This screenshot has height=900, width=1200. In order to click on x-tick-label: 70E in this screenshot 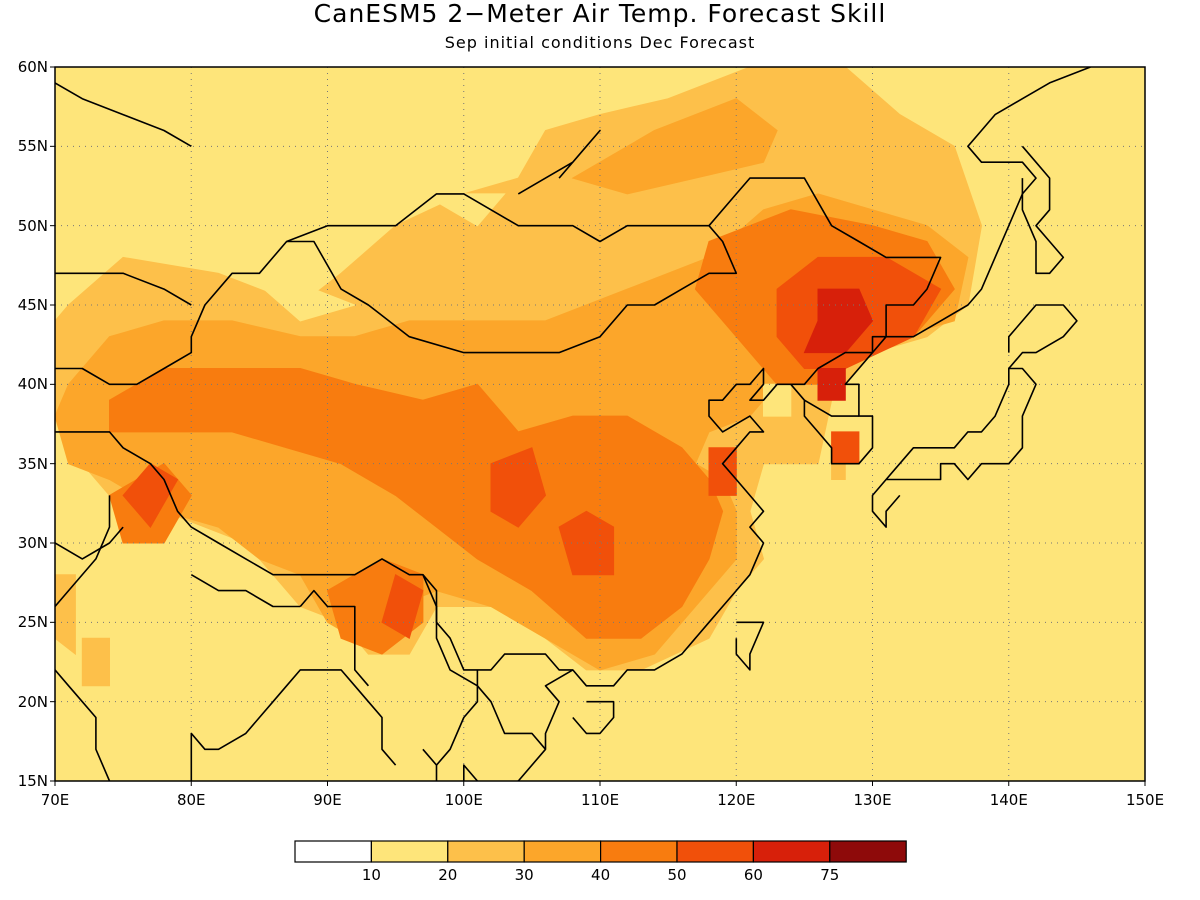, I will do `click(55, 800)`.